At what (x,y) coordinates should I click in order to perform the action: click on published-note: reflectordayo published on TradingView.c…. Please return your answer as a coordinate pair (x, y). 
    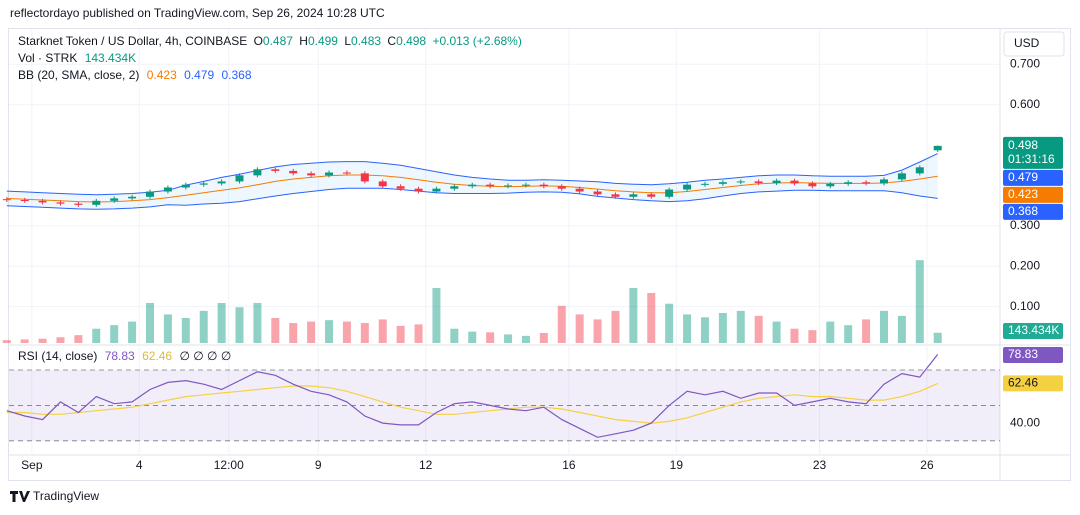
    Looking at the image, I should click on (197, 13).